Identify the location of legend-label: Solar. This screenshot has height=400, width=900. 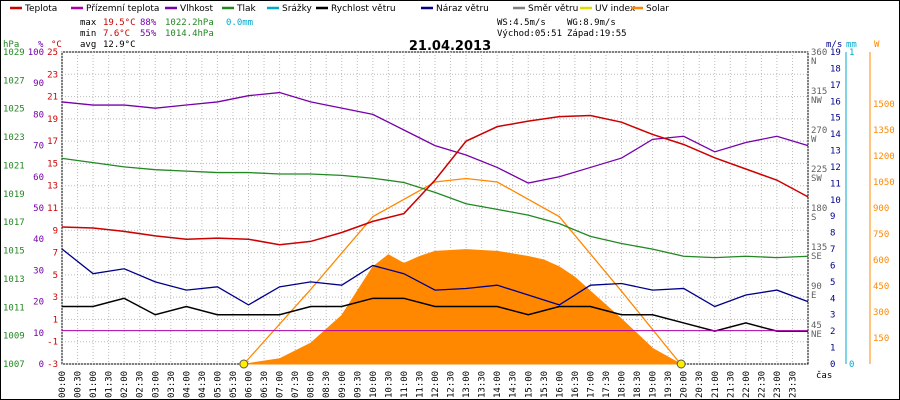
(657, 9).